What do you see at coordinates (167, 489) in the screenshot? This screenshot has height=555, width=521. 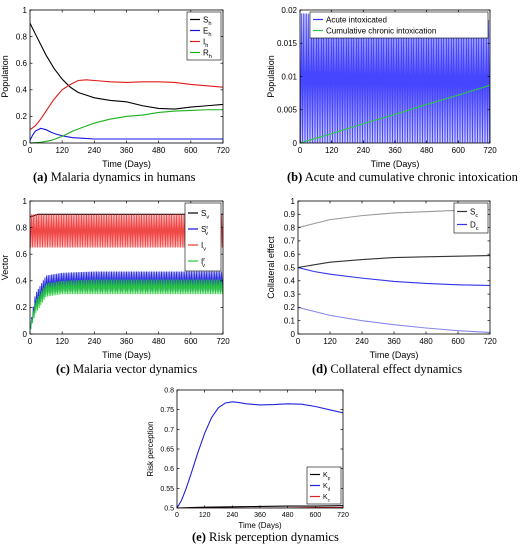 I see `y-tick-label: 0.55` at bounding box center [167, 489].